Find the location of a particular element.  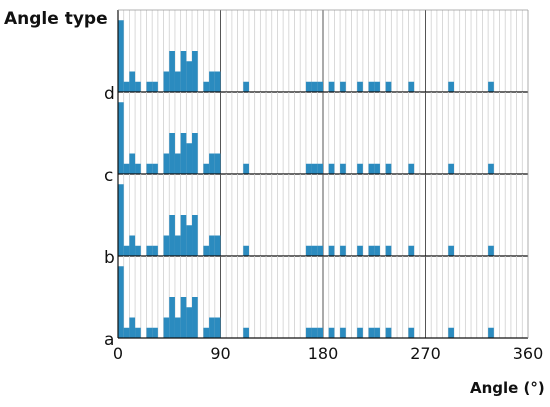

x-tick-0: 0 is located at coordinates (118, 353).